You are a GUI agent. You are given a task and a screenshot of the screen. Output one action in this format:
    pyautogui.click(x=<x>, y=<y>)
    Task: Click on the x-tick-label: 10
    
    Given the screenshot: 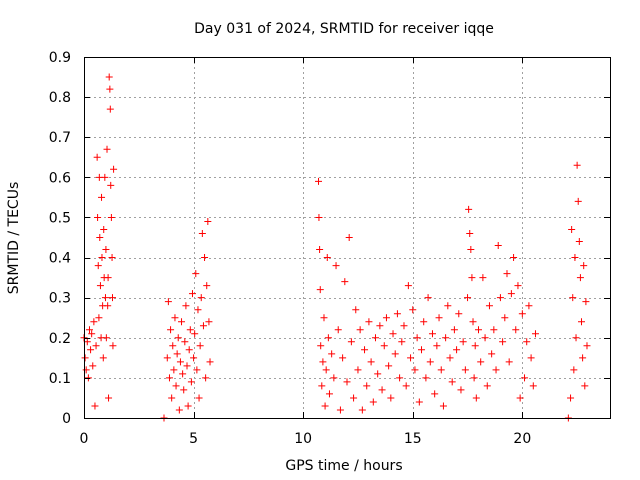 What is the action you would take?
    pyautogui.click(x=303, y=439)
    